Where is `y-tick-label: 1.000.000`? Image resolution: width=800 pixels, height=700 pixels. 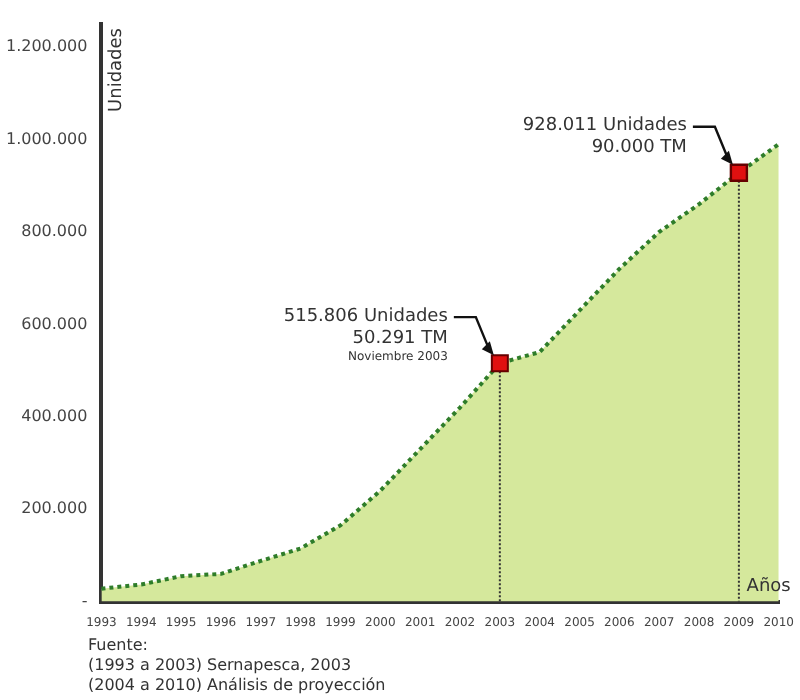 y-tick-label: 1.000.000 is located at coordinates (46, 138).